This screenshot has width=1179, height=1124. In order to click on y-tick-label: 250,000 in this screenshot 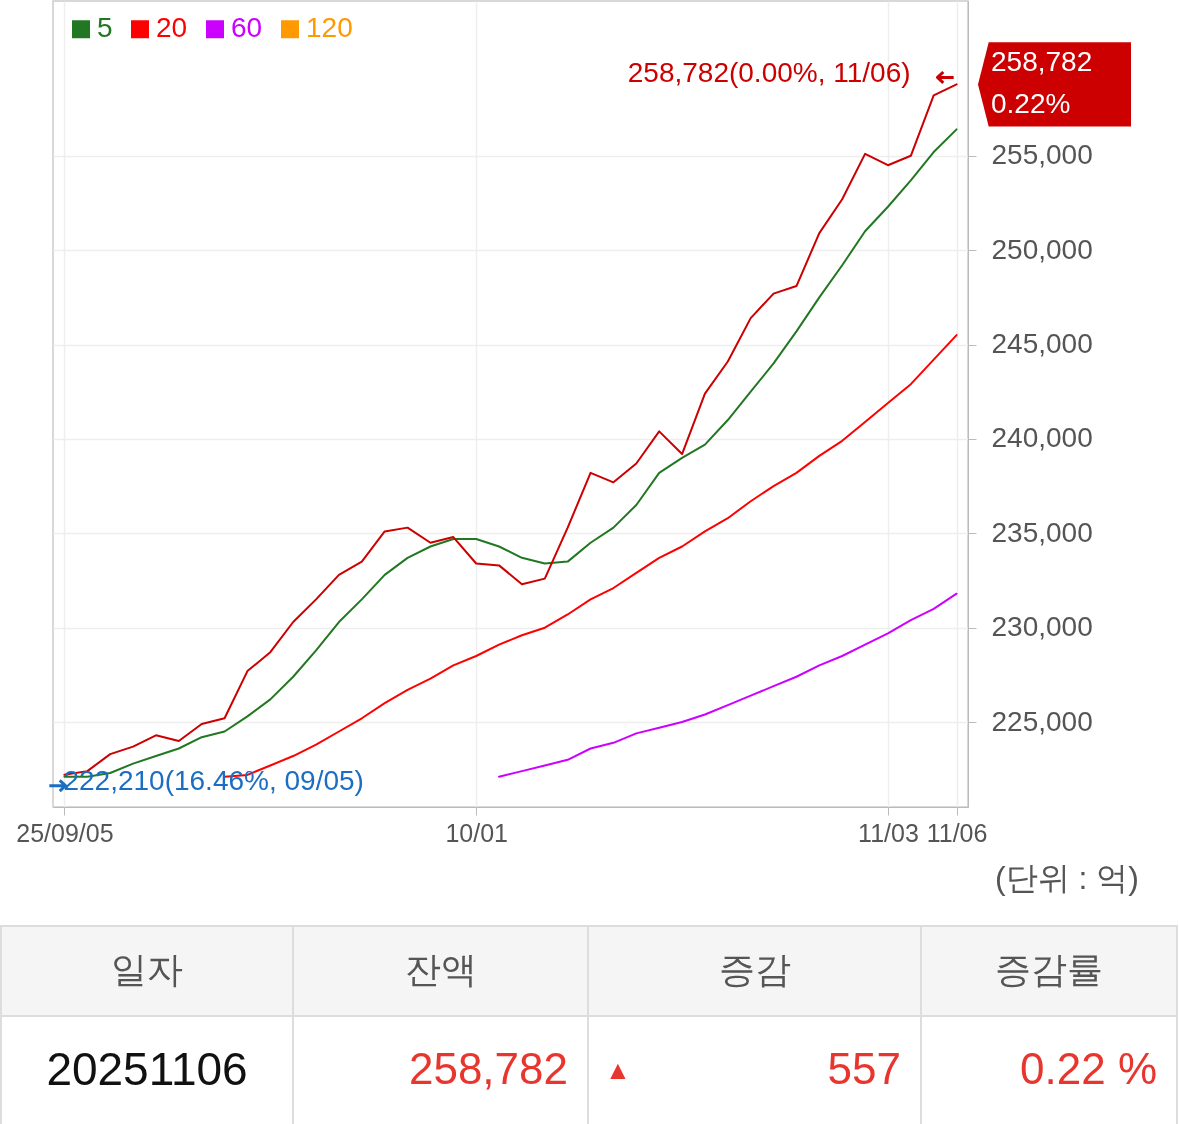, I will do `click(1042, 249)`.